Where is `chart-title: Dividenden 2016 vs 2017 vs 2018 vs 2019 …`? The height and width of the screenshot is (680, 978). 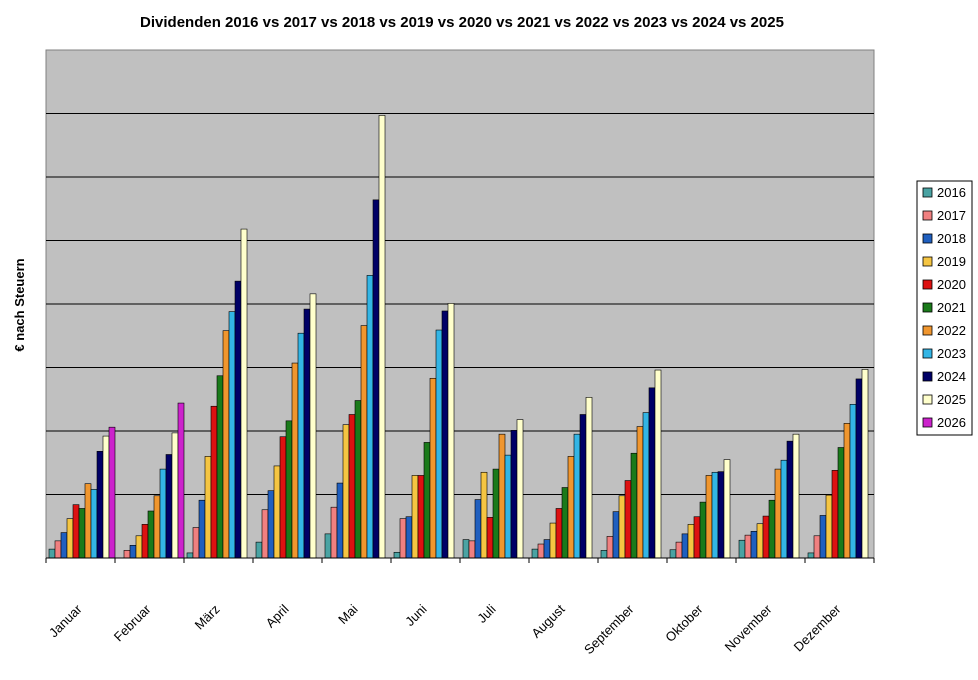 chart-title: Dividenden 2016 vs 2017 vs 2018 vs 2019 … is located at coordinates (462, 22).